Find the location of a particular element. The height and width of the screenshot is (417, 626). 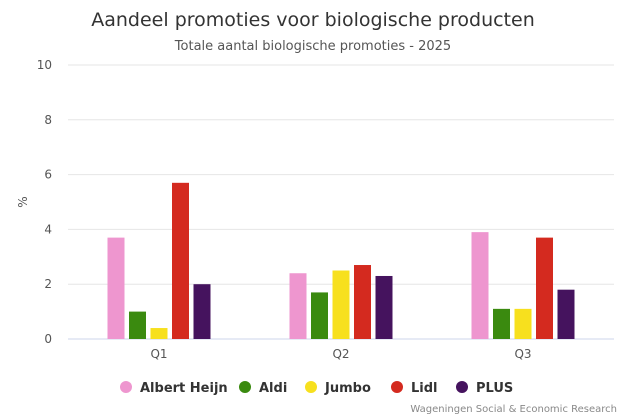

bar-albert-heijn-q1 is located at coordinates (116, 288).